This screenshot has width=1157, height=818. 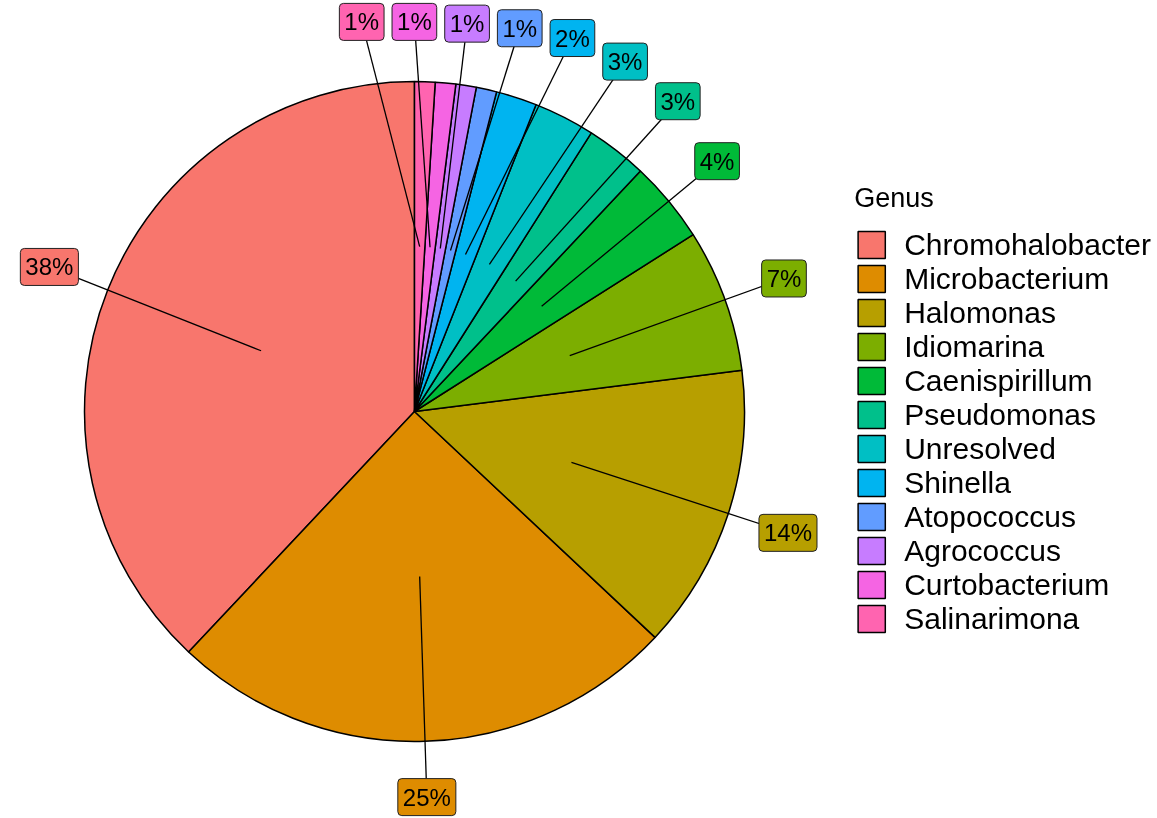 I want to click on data-label: 2%, so click(x=572, y=38).